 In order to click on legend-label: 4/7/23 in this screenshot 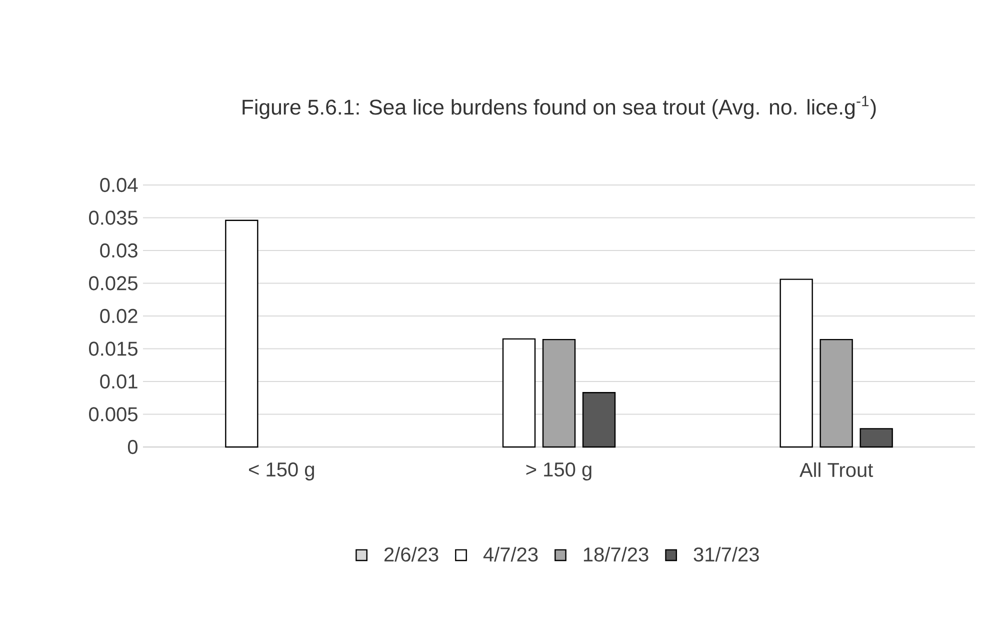, I will do `click(510, 554)`.